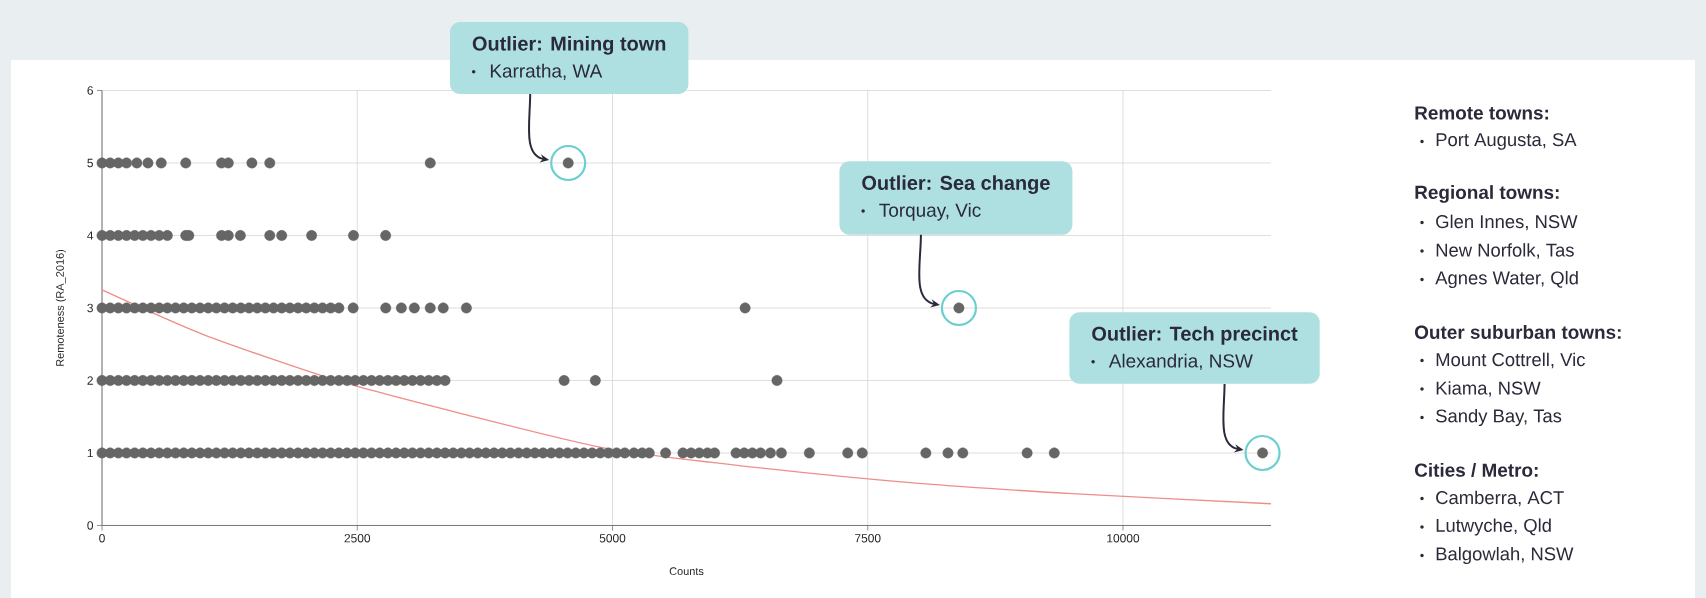 This screenshot has width=1706, height=598. I want to click on text: Remote towns:, so click(1482, 113).